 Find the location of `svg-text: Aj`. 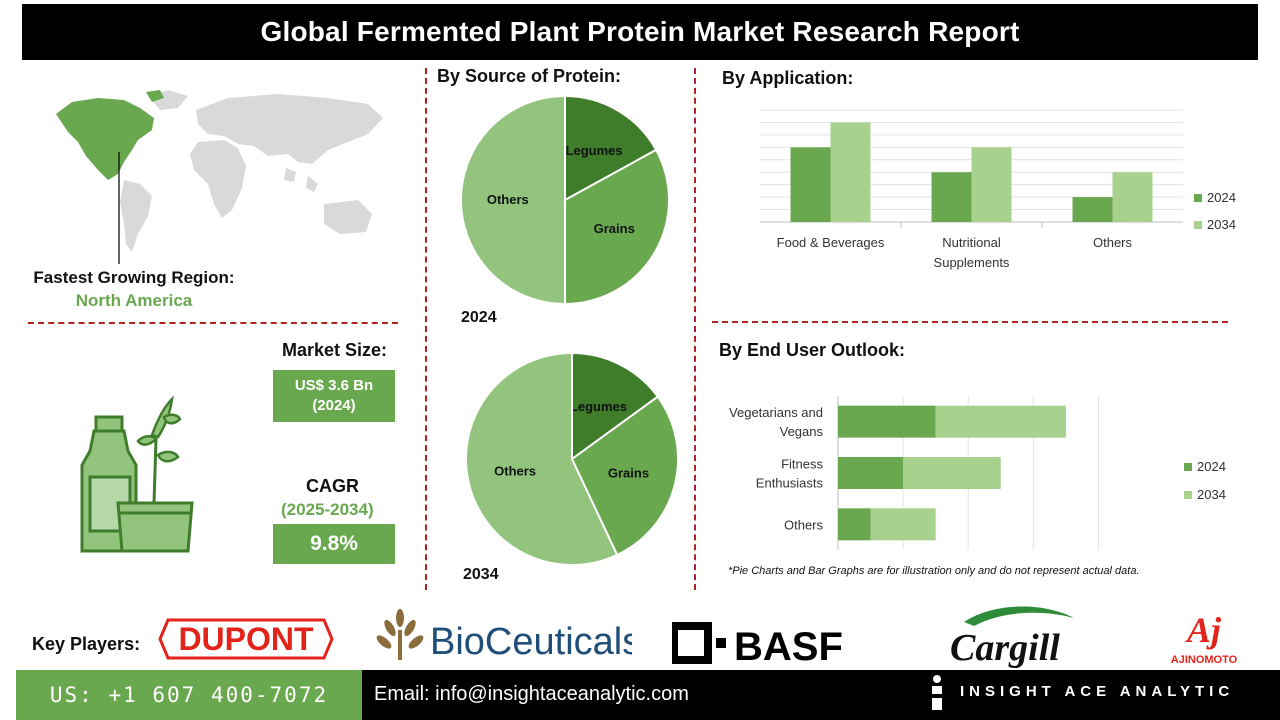

svg-text: Aj is located at coordinates (1203, 630).